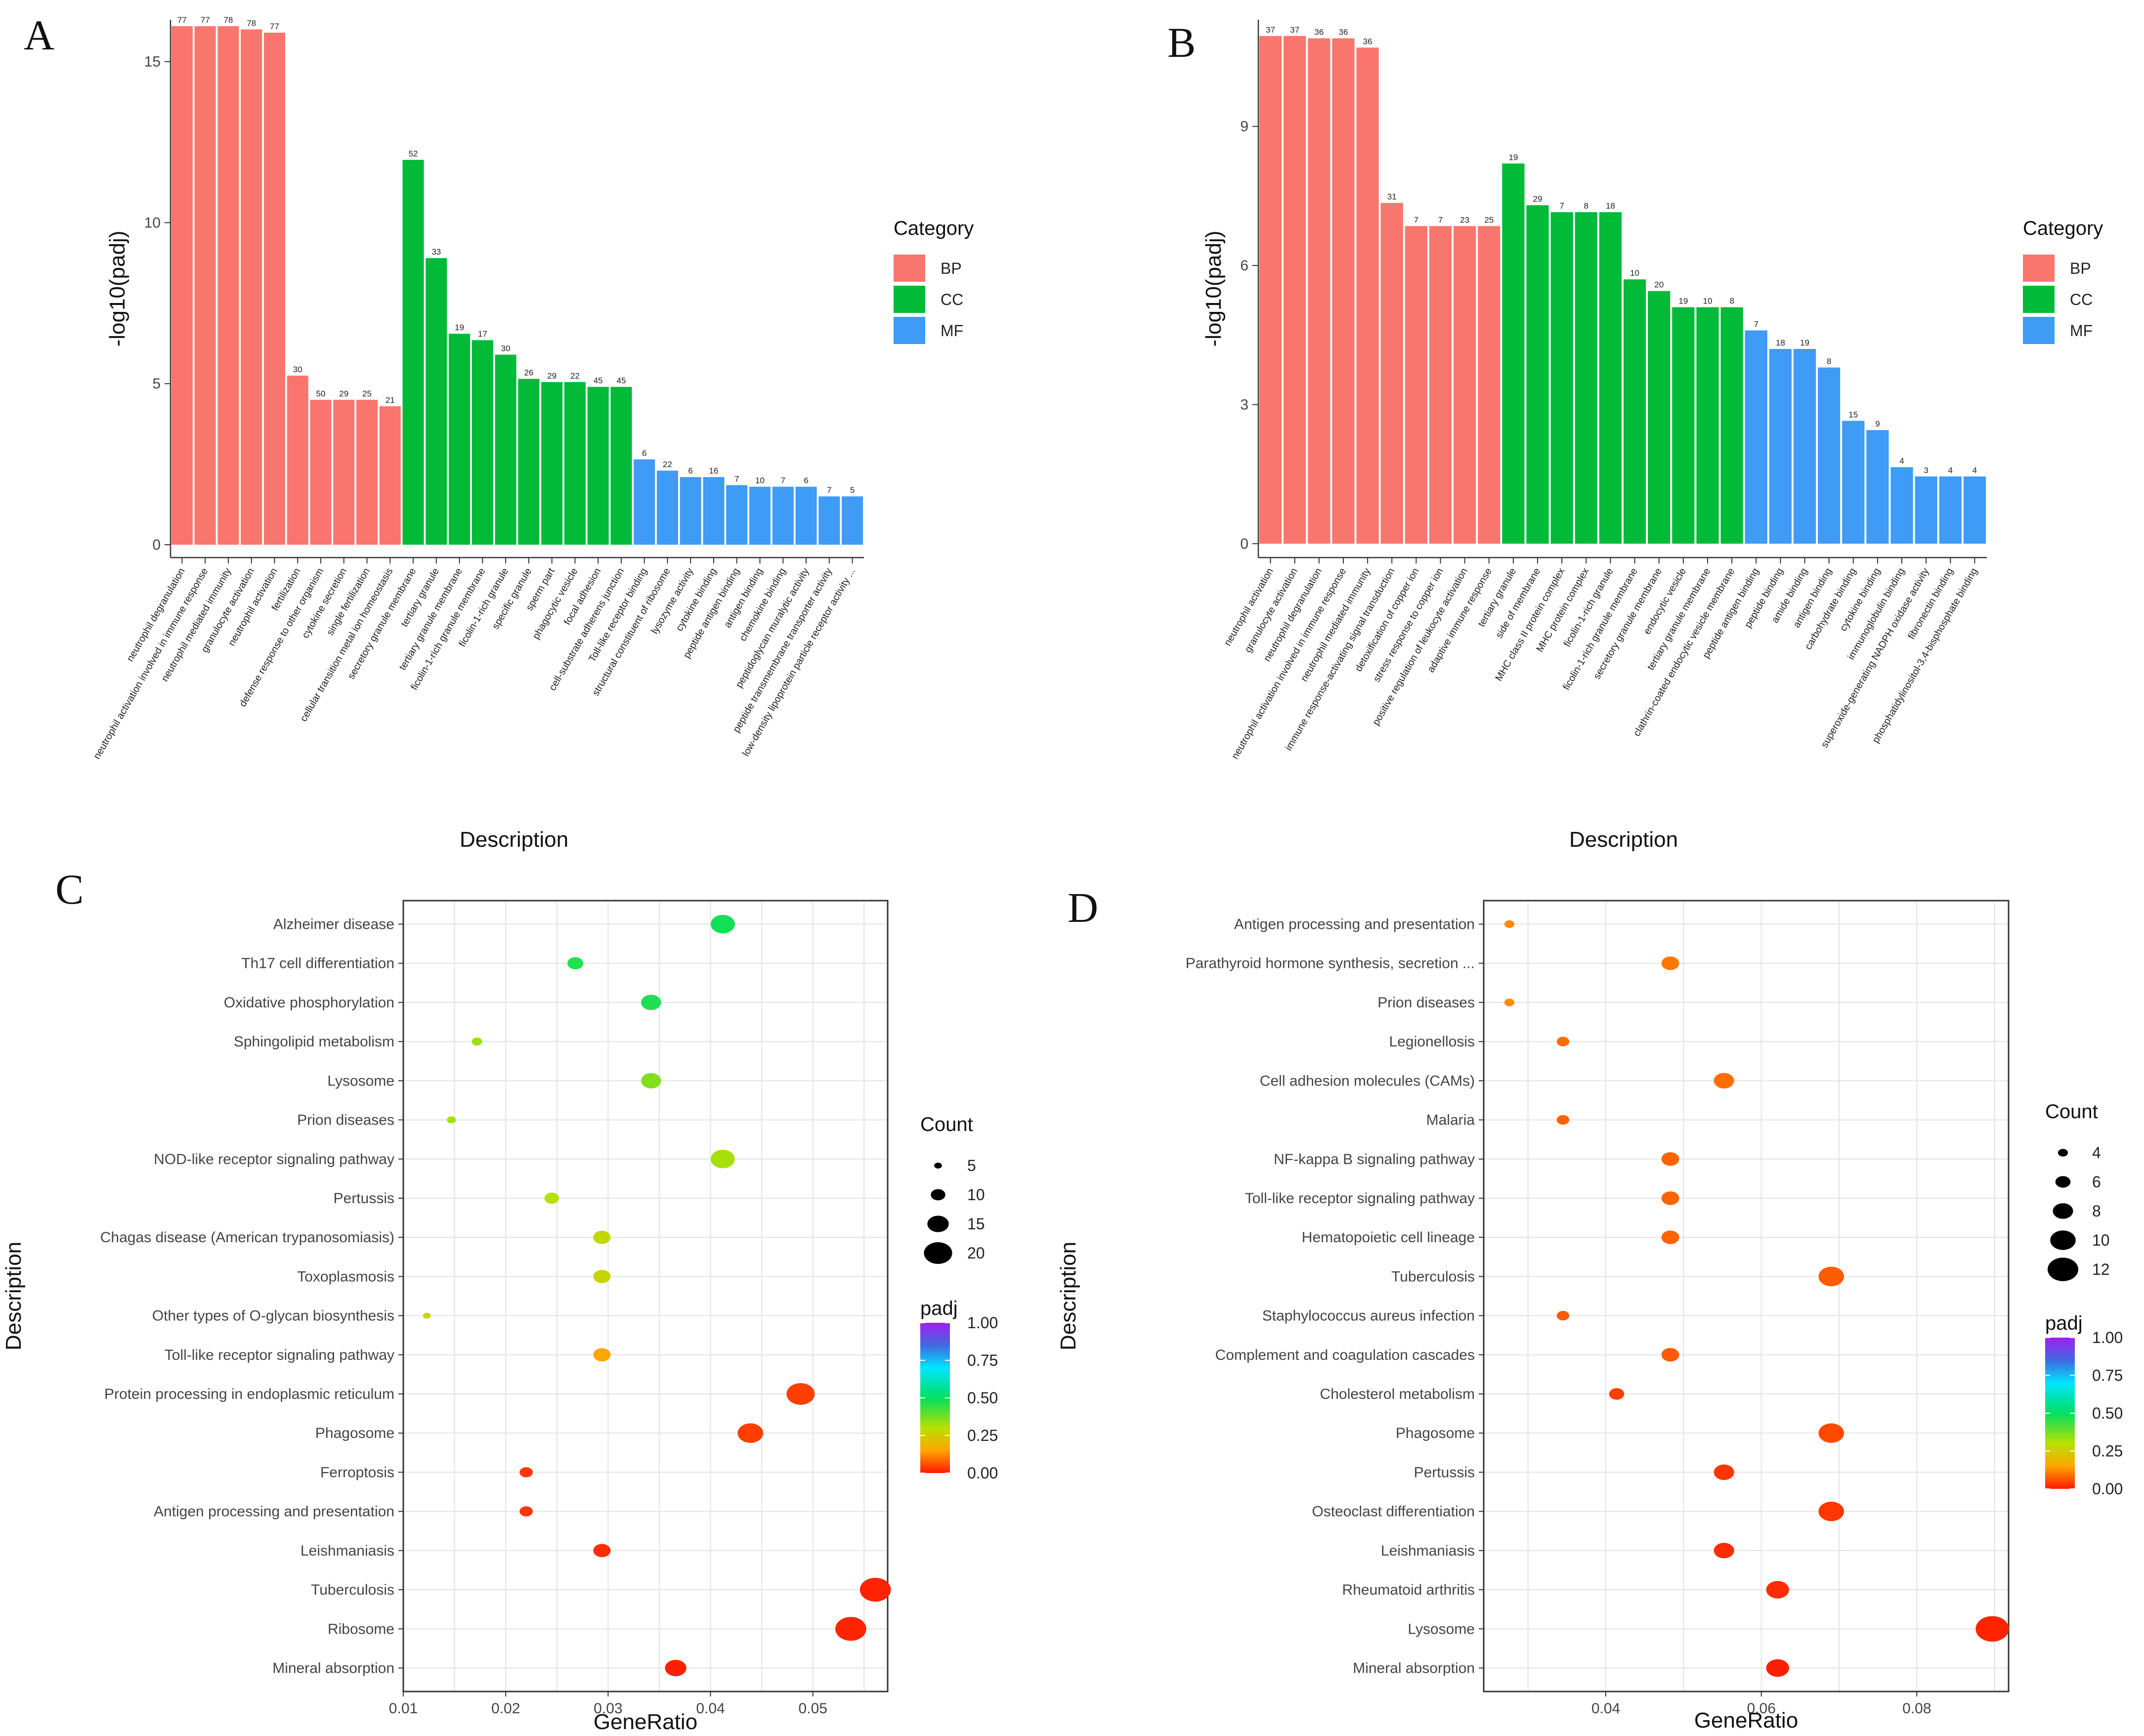 This screenshot has width=2144, height=1736. What do you see at coordinates (357, 1472) in the screenshot?
I see `y-tick-label: Ferroptosis` at bounding box center [357, 1472].